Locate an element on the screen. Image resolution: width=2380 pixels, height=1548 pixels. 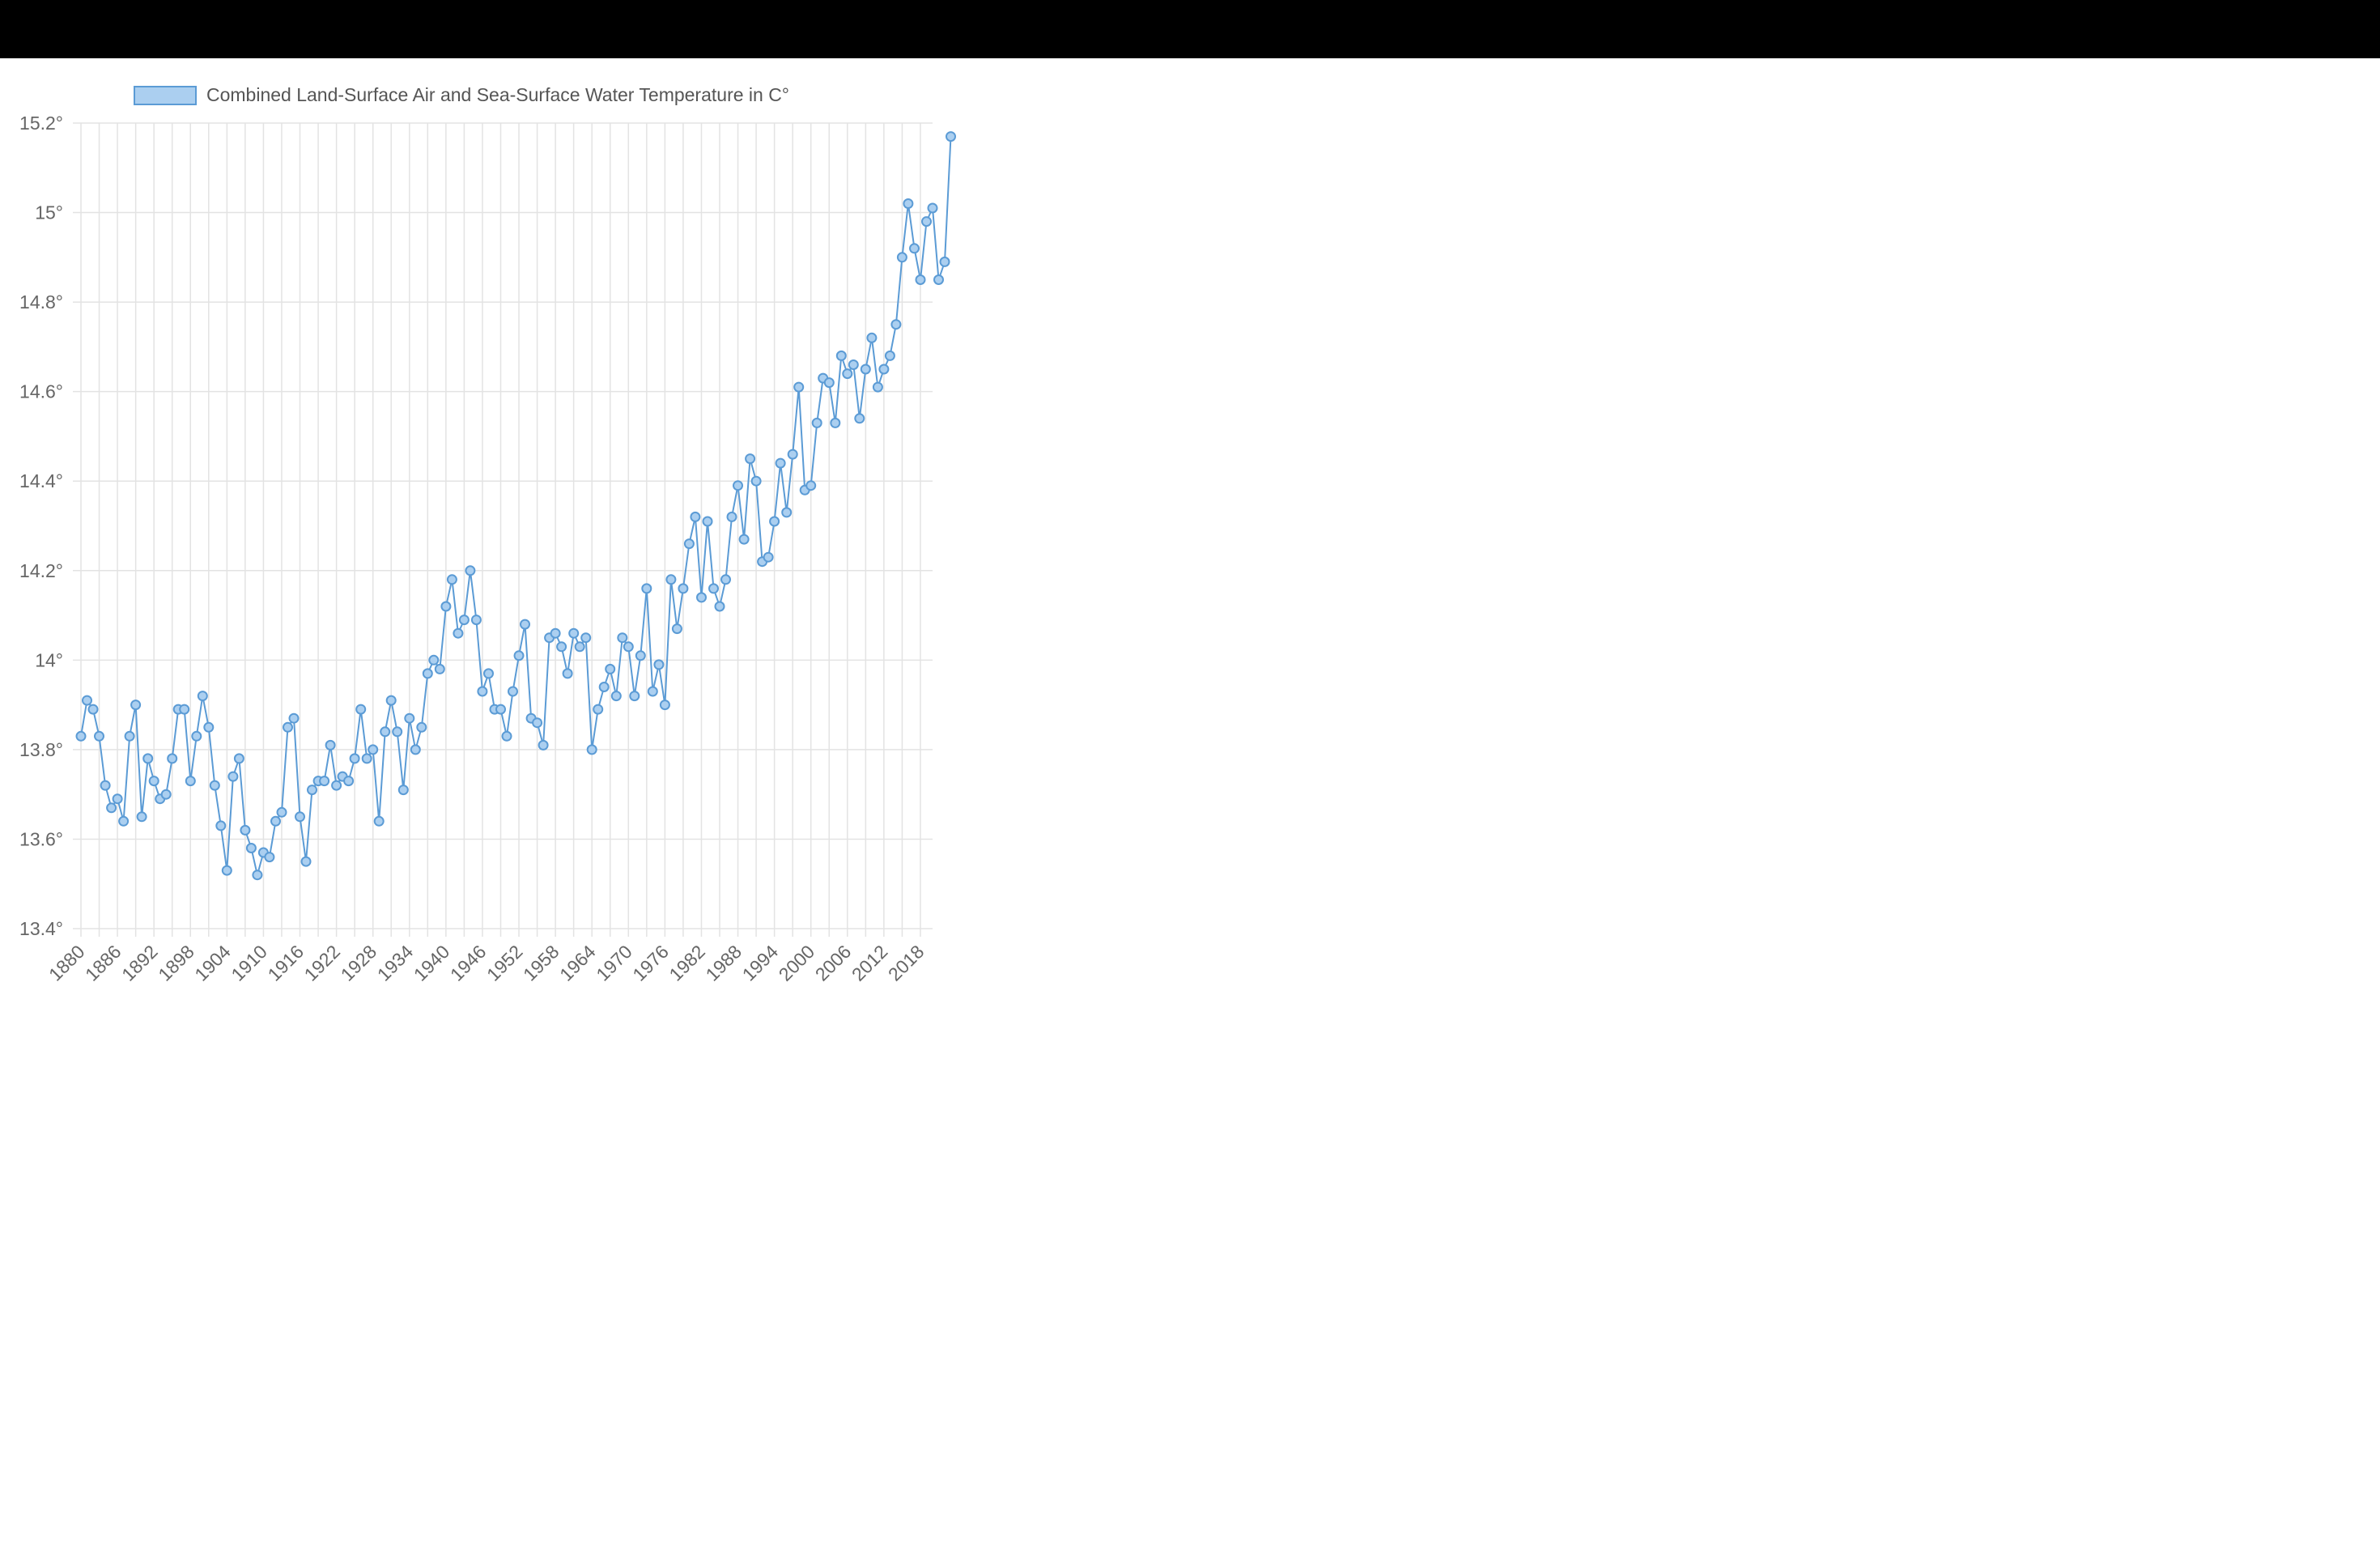
x-tick-label: 1880 is located at coordinates (67, 963).